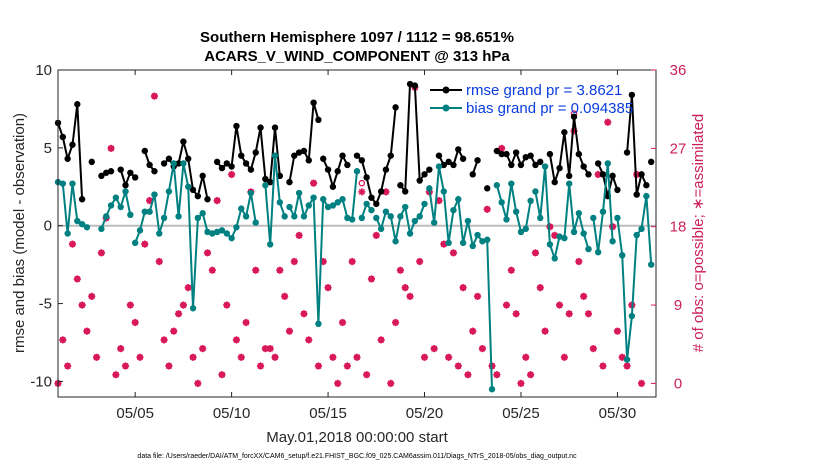  What do you see at coordinates (357, 437) in the screenshot?
I see `x-axis-label: May.01,2018 00:00:00 start` at bounding box center [357, 437].